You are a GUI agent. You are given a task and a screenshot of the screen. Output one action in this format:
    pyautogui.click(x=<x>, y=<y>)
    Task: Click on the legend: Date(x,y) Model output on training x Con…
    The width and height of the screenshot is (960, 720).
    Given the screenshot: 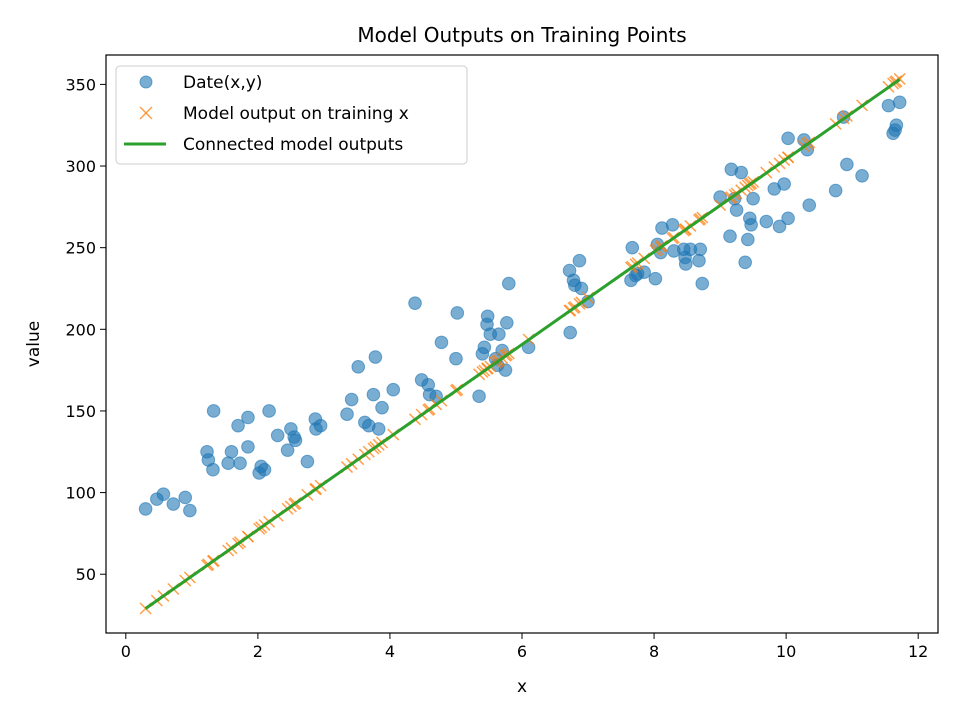 What is the action you would take?
    pyautogui.click(x=291, y=115)
    